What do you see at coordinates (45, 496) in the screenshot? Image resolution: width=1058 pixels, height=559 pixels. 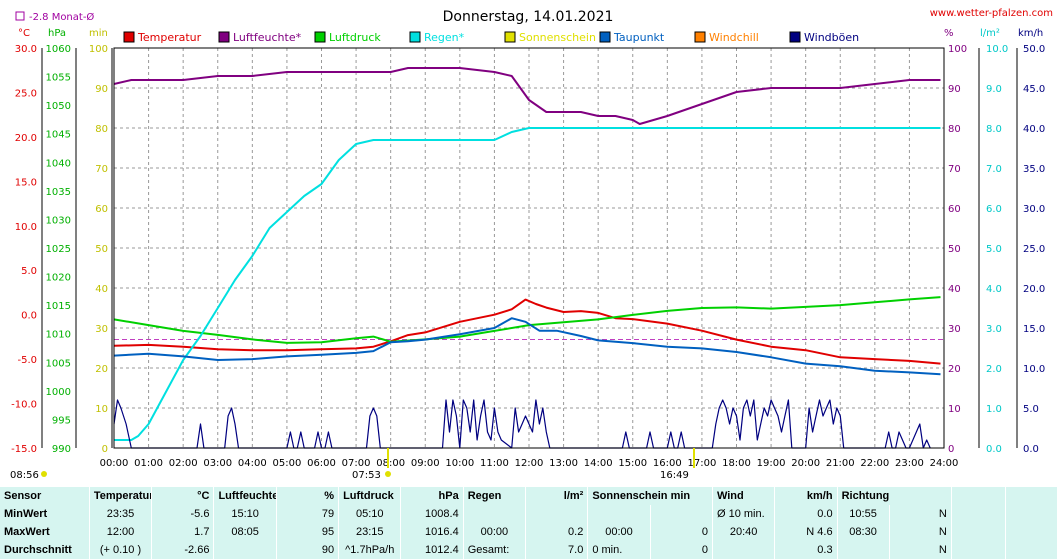 I see `header-sensor: Sensor` at bounding box center [45, 496].